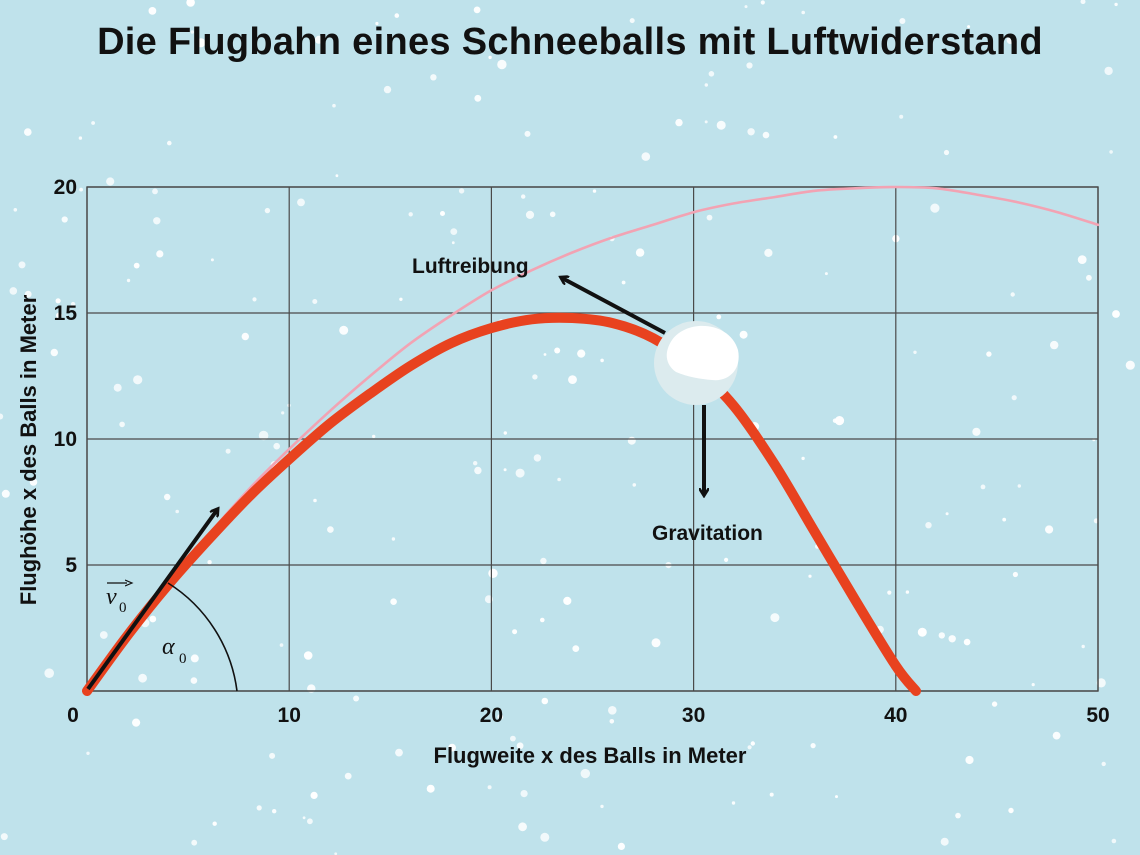 This screenshot has height=855, width=1140. Describe the element at coordinates (289, 715) in the screenshot. I see `x-tick-label: 10` at that location.